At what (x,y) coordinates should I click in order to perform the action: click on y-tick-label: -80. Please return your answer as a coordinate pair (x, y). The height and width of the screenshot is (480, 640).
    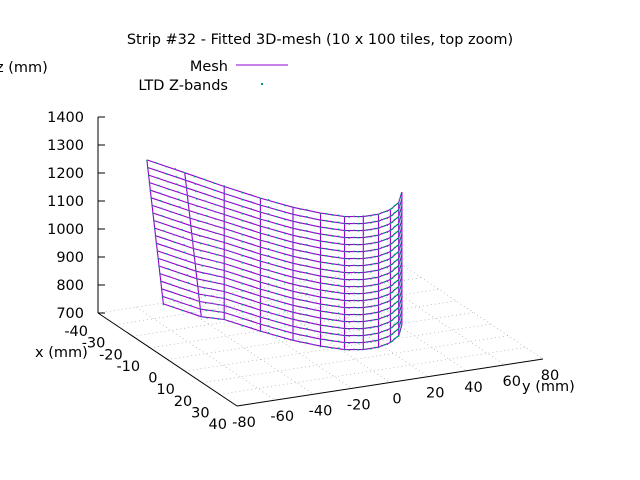
    Looking at the image, I should click on (244, 423).